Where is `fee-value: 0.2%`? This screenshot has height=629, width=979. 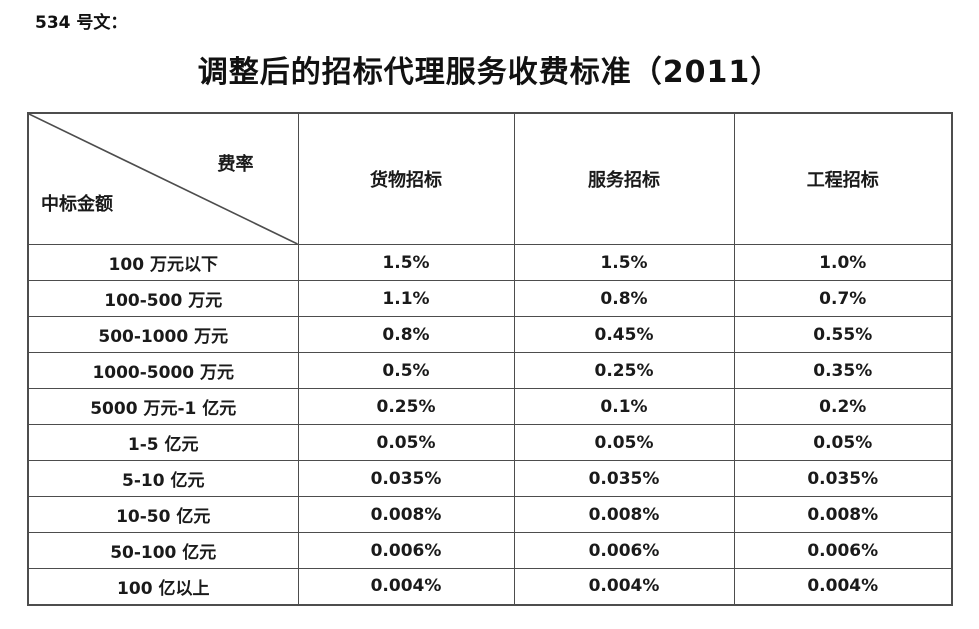
fee-value: 0.2% is located at coordinates (843, 406).